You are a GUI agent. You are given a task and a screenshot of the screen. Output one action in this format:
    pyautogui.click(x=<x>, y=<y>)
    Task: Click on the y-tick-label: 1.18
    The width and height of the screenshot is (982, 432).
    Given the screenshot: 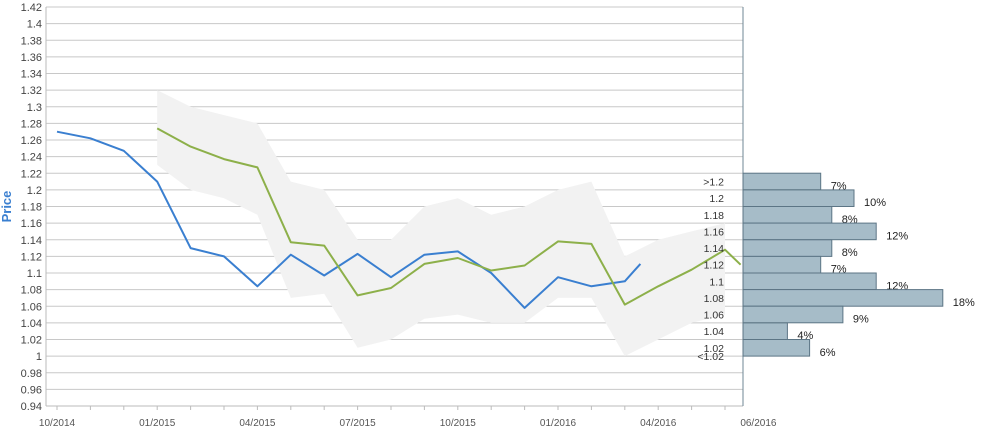 What is the action you would take?
    pyautogui.click(x=31, y=208)
    